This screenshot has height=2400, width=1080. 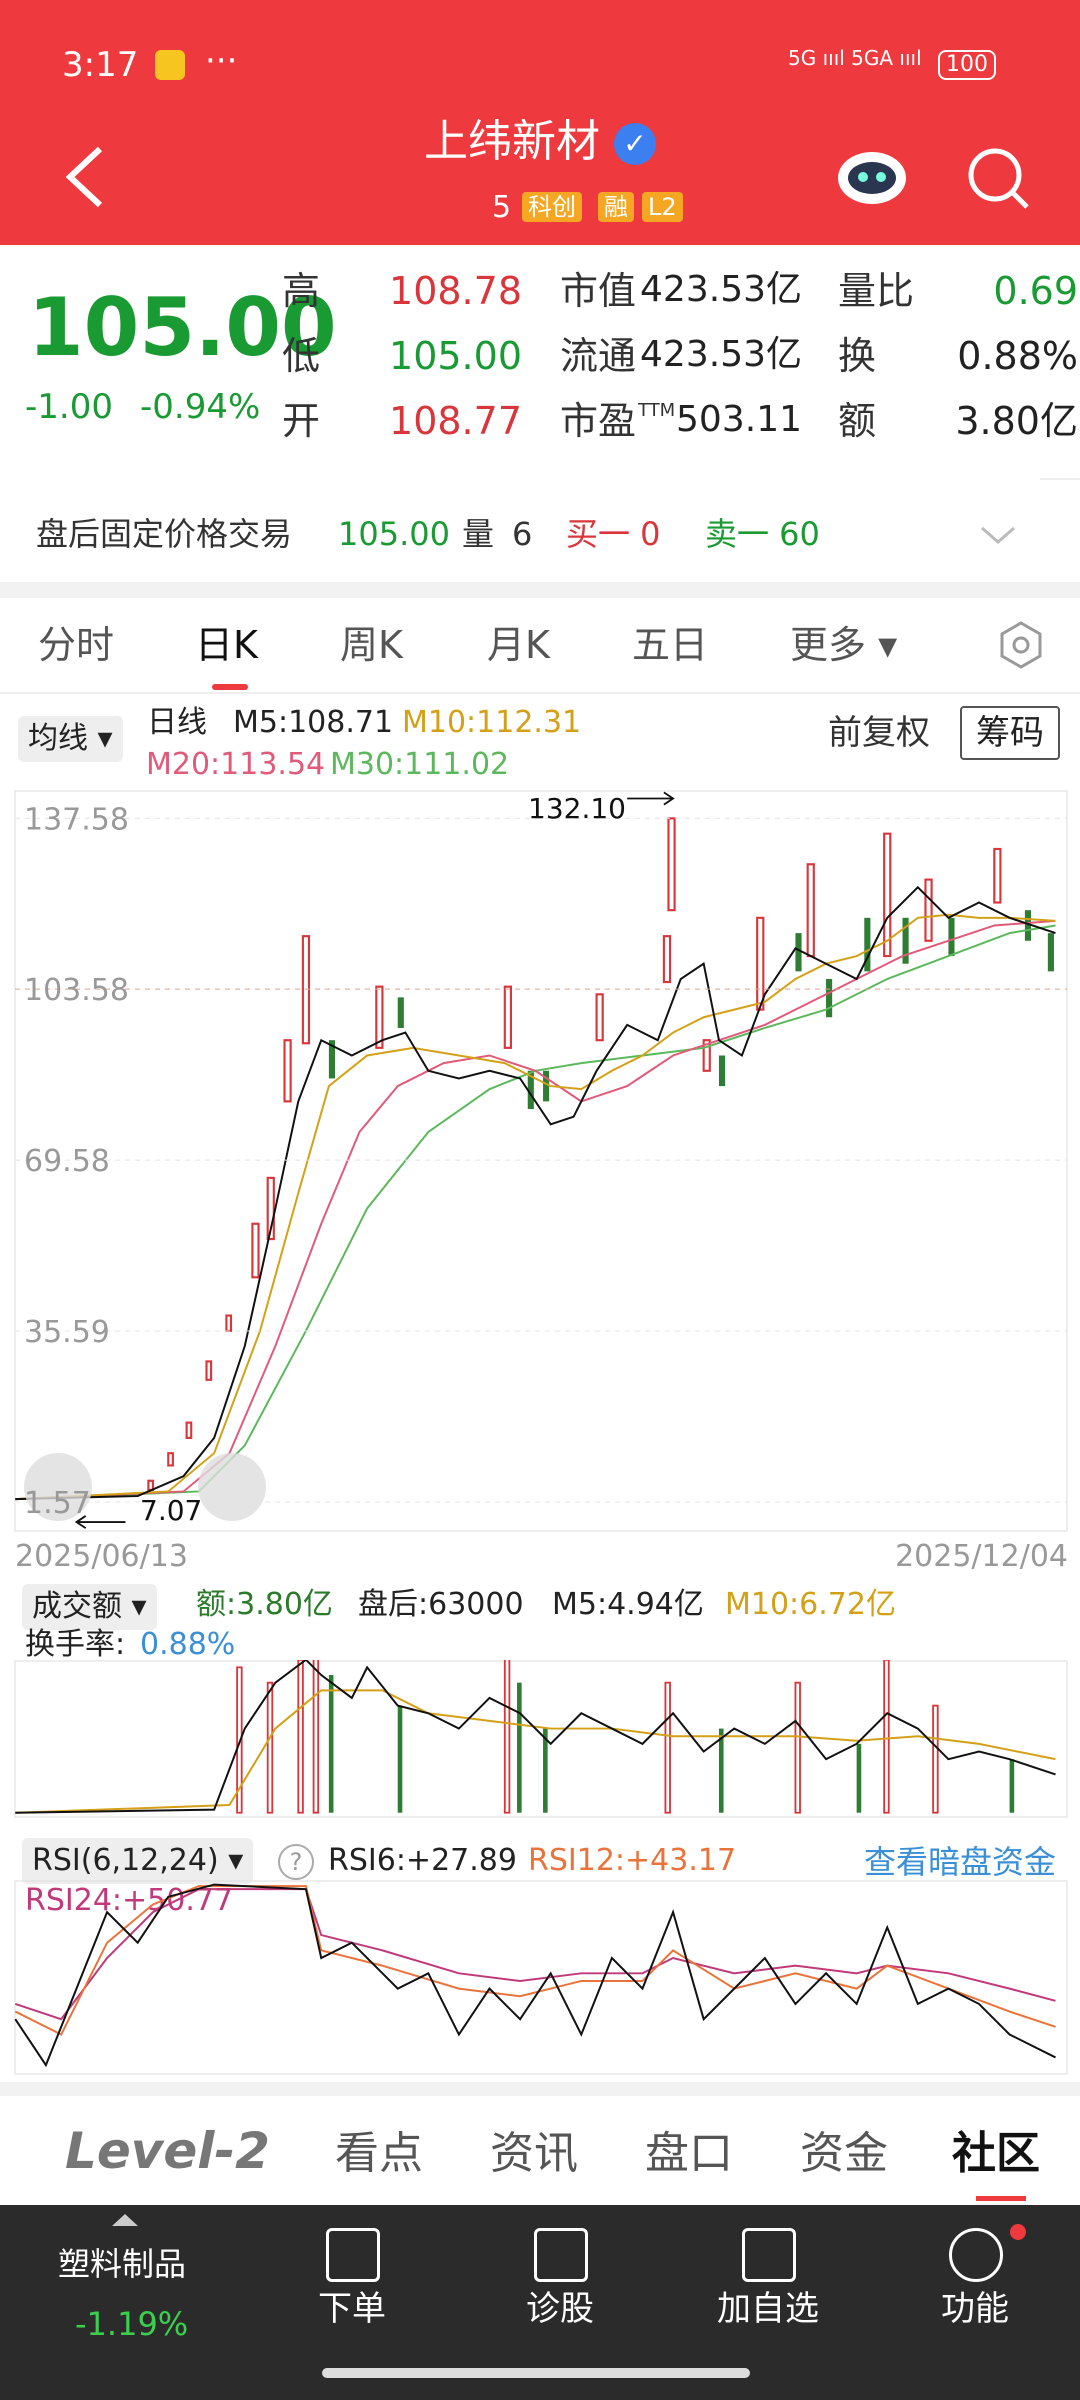 I want to click on quote-label: 市值, so click(x=598, y=291).